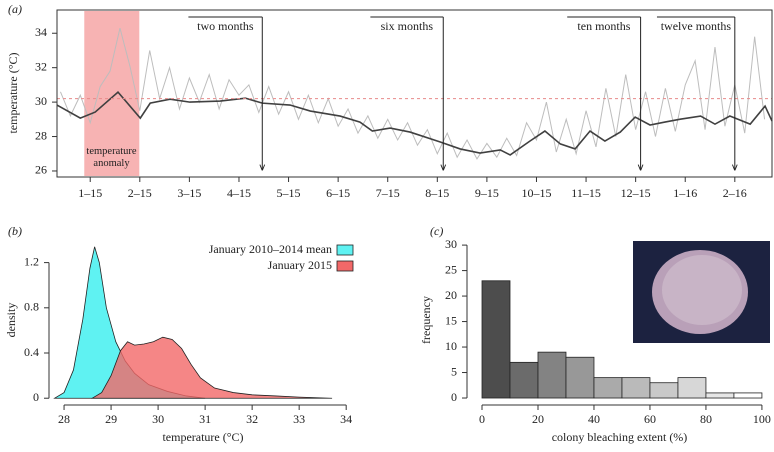  I want to click on coral-photo, so click(701, 292).